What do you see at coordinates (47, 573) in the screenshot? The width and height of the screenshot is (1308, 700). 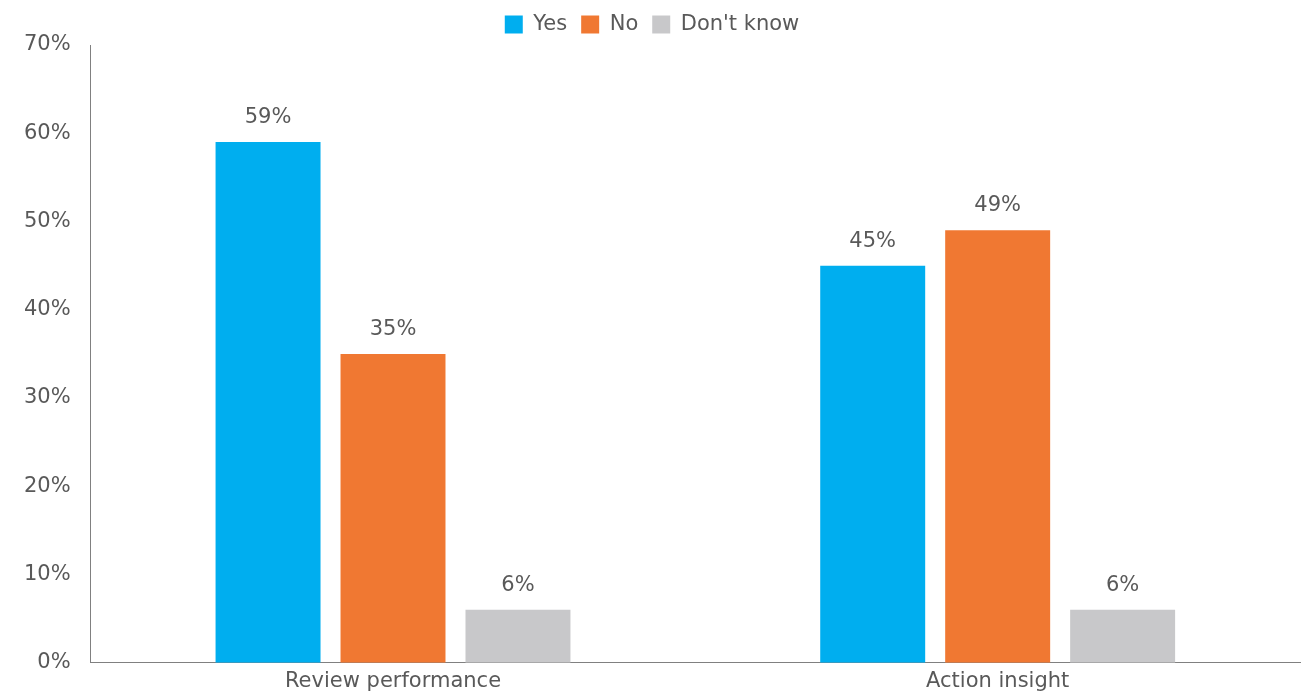 I see `y-tick-label: 10%` at bounding box center [47, 573].